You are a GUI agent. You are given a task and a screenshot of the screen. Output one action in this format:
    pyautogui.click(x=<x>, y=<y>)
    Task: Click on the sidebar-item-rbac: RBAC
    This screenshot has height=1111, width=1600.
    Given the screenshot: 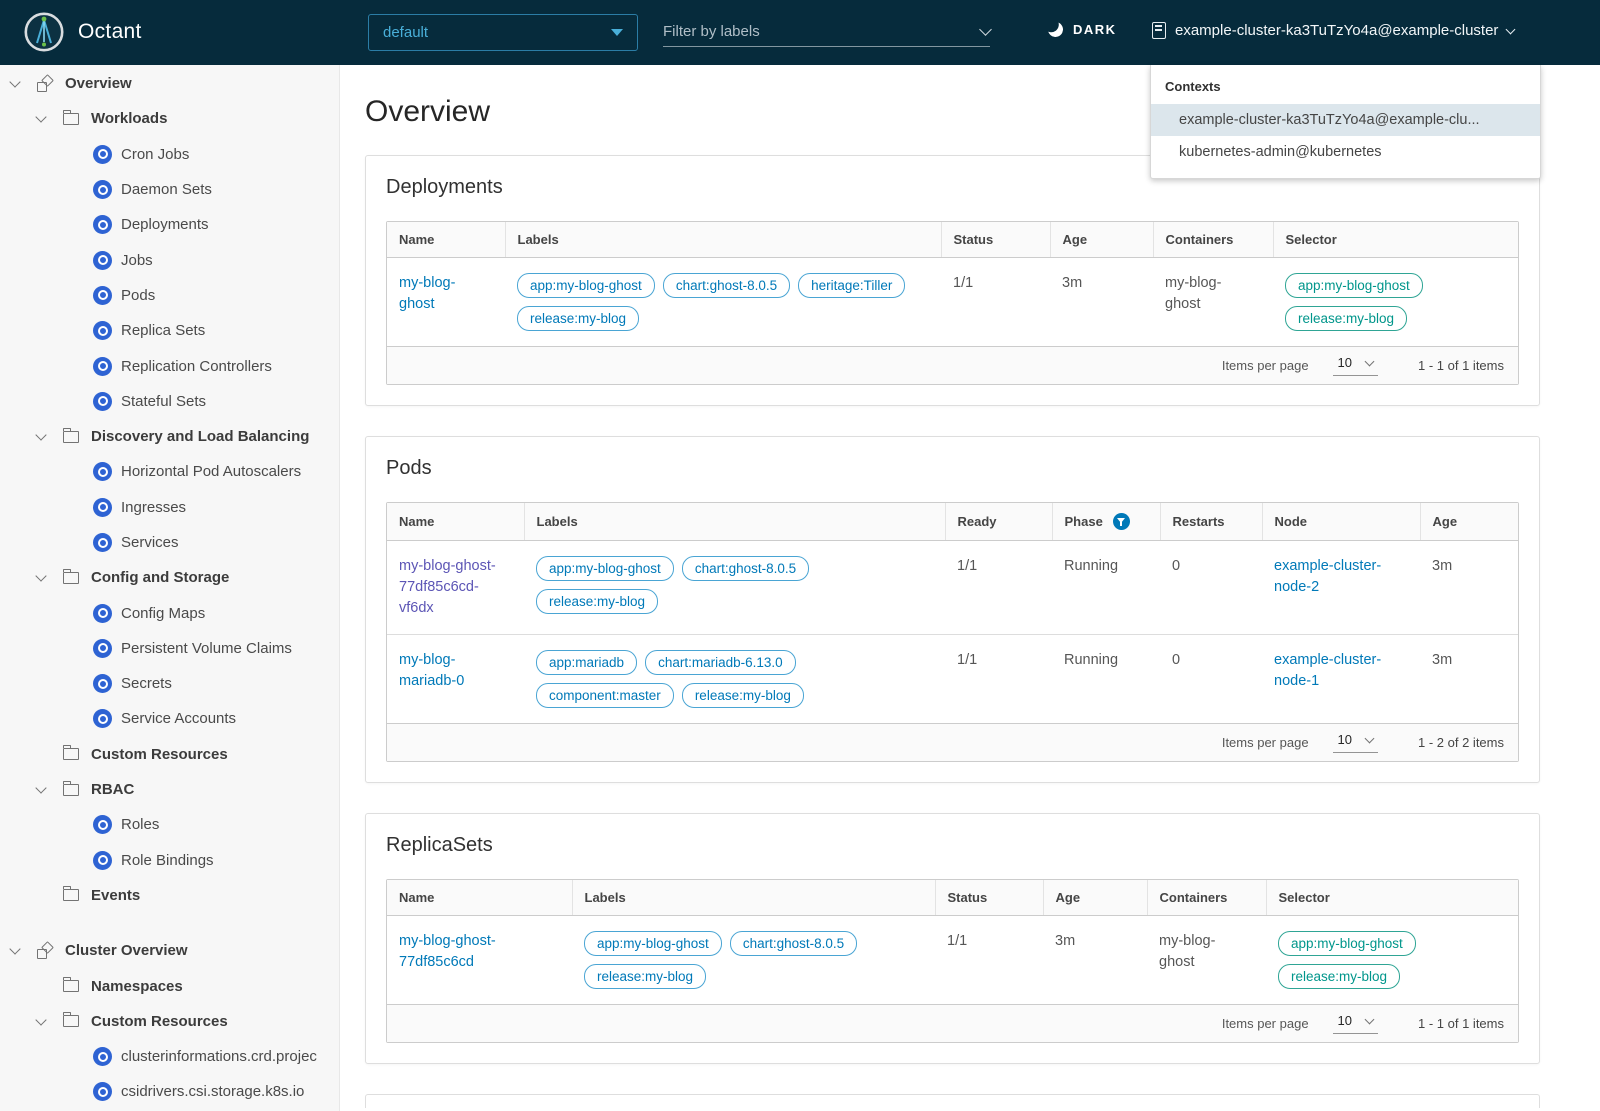 What is the action you would take?
    pyautogui.click(x=169, y=789)
    